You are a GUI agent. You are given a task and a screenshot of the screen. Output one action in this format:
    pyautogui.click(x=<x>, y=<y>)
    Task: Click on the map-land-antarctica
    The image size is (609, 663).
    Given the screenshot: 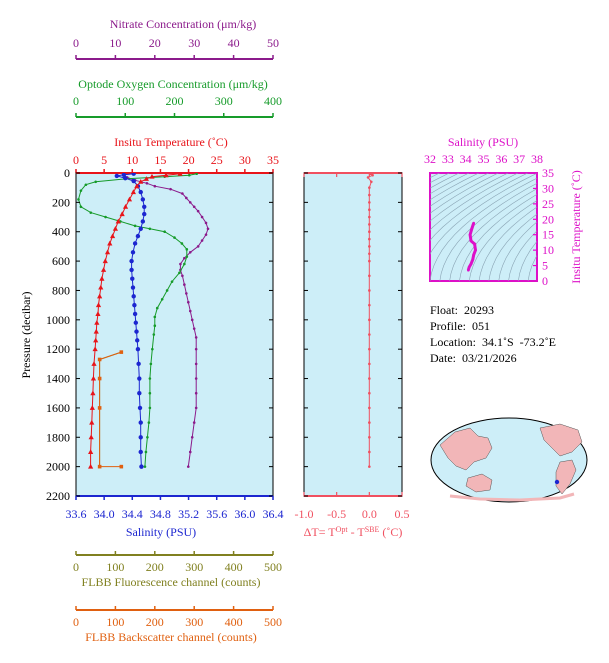 What is the action you would take?
    pyautogui.click(x=512, y=497)
    